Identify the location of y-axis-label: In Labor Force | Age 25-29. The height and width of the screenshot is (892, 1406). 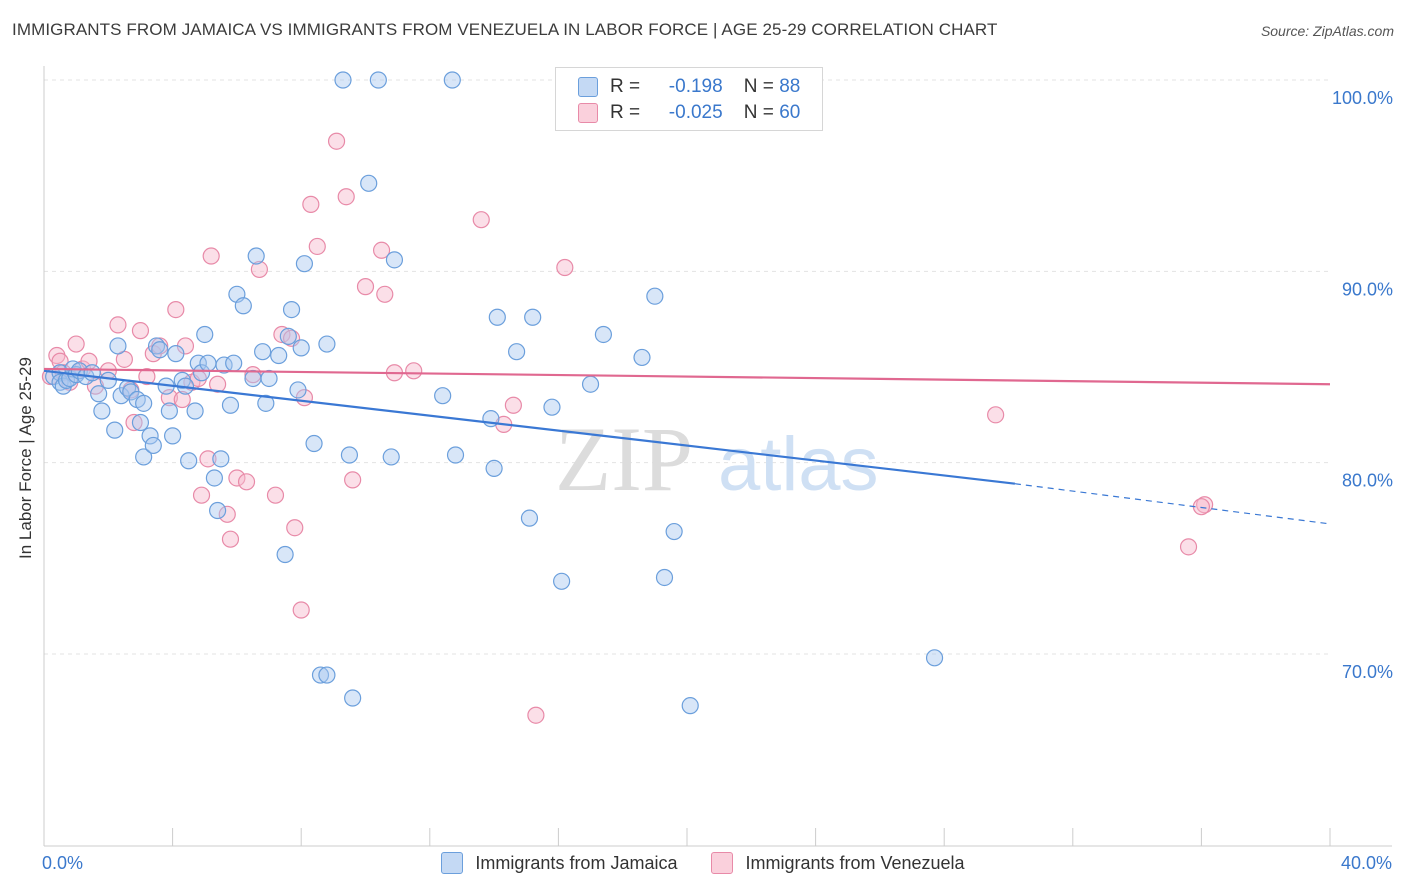
(25, 458).